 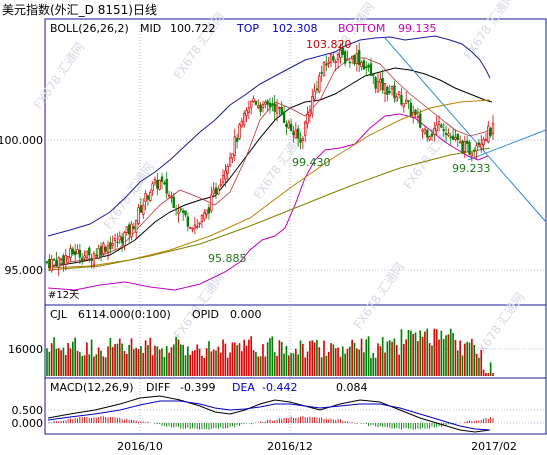 What do you see at coordinates (295, 28) in the screenshot?
I see `boll-top-value: 102.308` at bounding box center [295, 28].